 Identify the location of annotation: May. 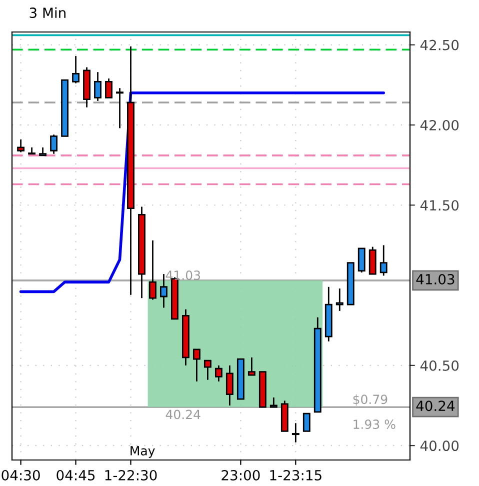
(142, 452).